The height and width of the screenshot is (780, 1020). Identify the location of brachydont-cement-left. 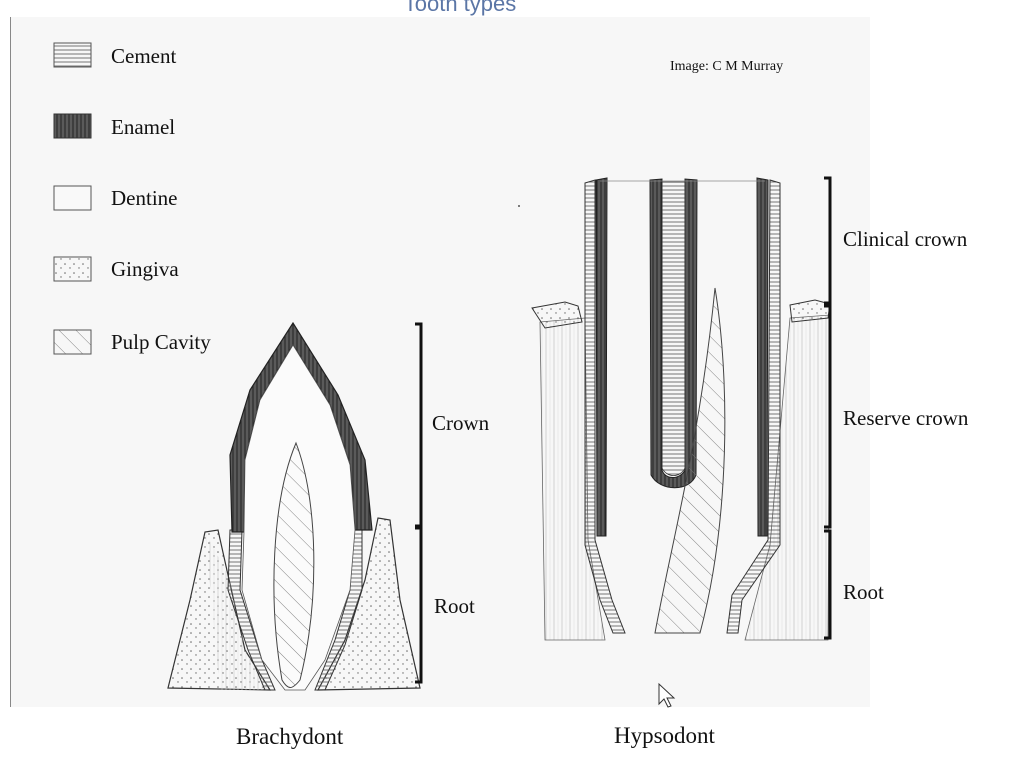
(251, 610).